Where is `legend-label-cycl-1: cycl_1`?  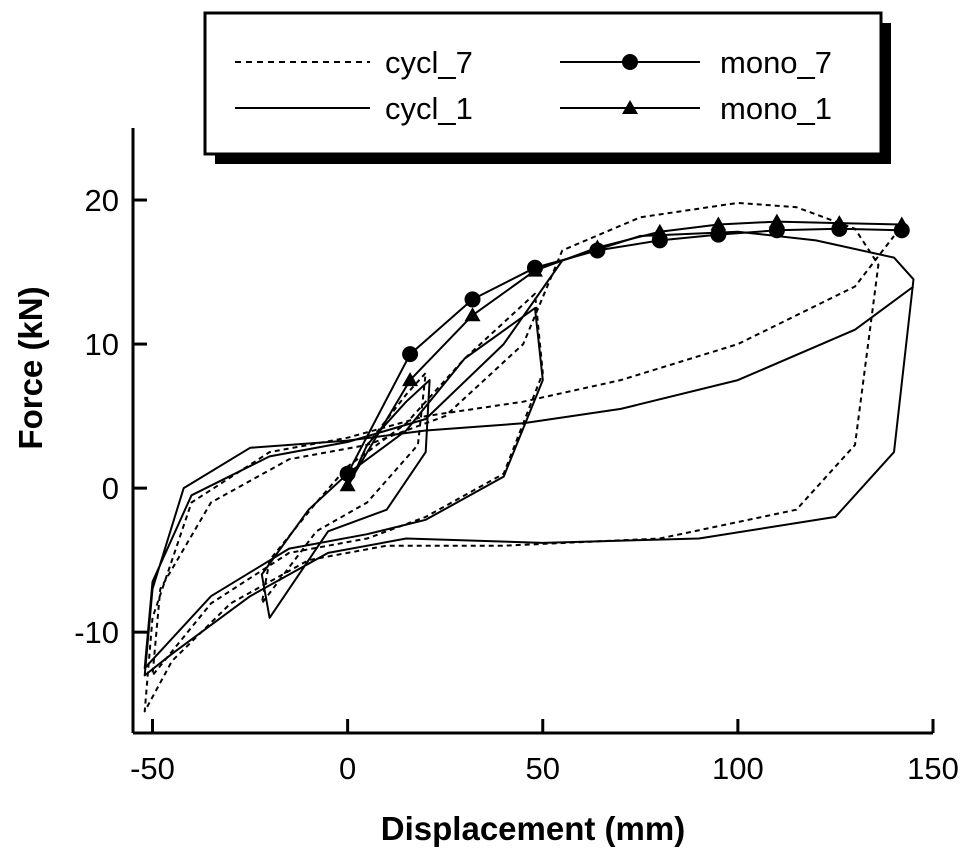
legend-label-cycl-1: cycl_1 is located at coordinates (429, 108).